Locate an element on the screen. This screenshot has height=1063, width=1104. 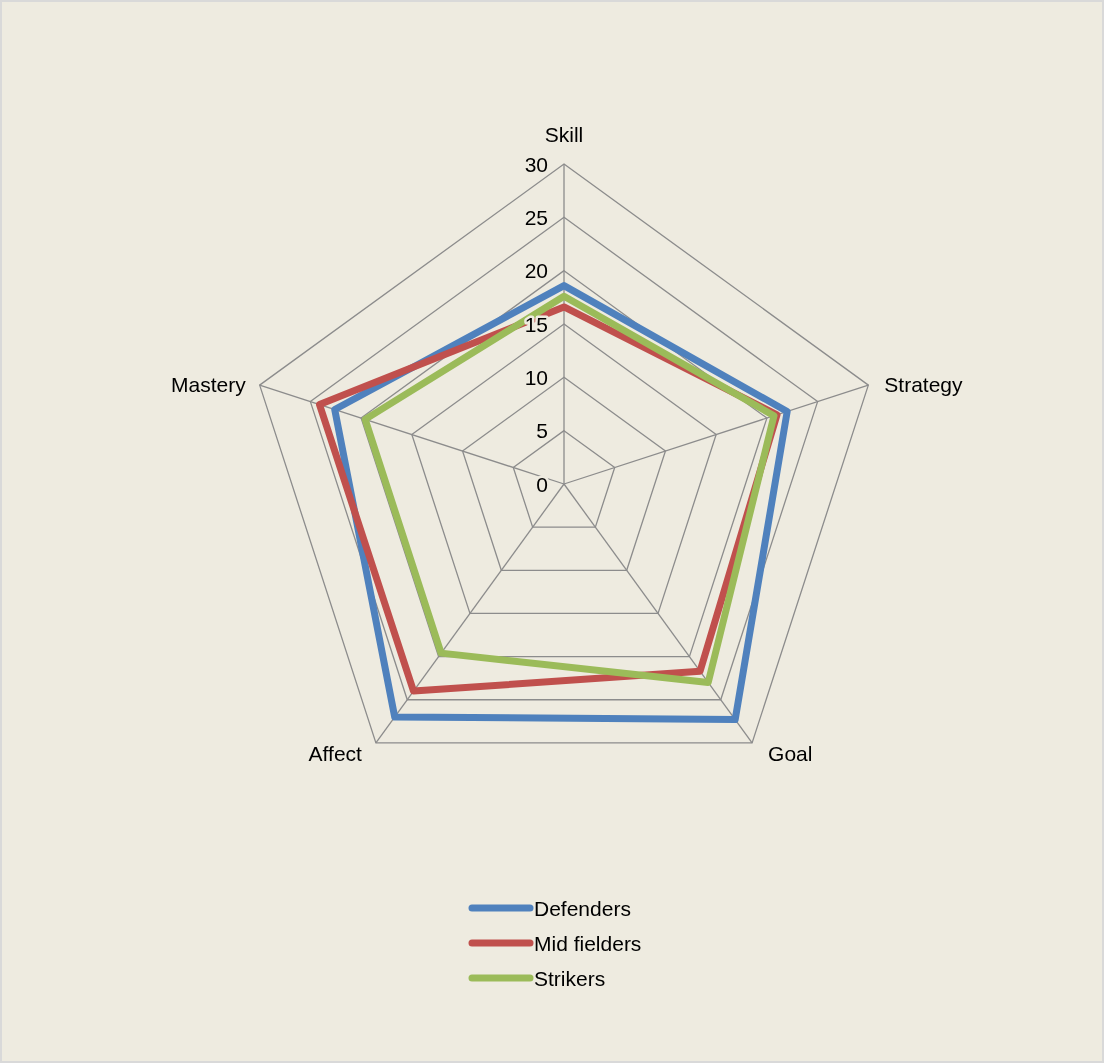
spoke-label: Goal is located at coordinates (790, 753).